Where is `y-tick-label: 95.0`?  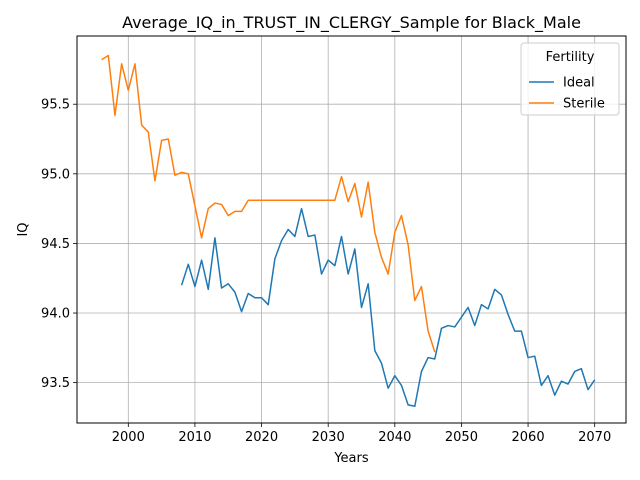
y-tick-label: 95.0 is located at coordinates (55, 174).